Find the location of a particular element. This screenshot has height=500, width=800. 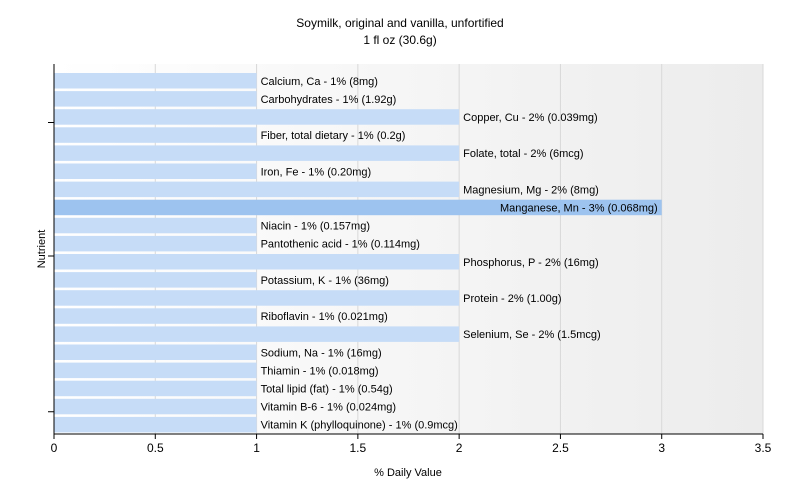

bar-label: Carbohydrates - 1% (1.92g) is located at coordinates (329, 100).